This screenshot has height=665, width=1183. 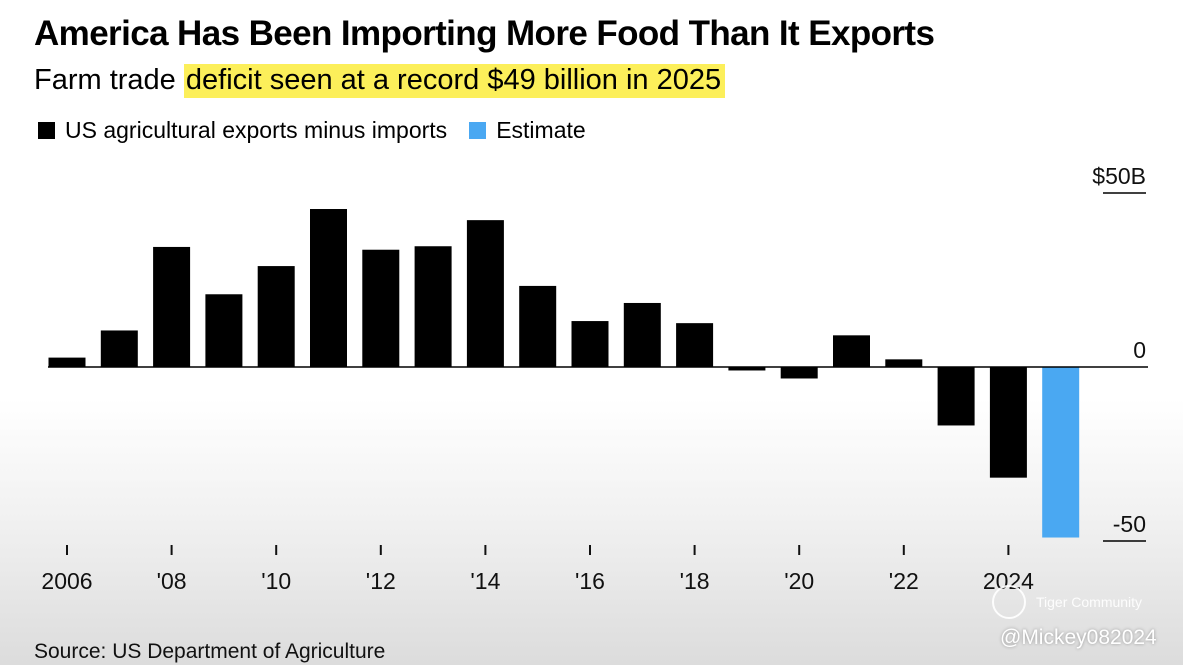 What do you see at coordinates (642, 334) in the screenshot?
I see `bar-2017` at bounding box center [642, 334].